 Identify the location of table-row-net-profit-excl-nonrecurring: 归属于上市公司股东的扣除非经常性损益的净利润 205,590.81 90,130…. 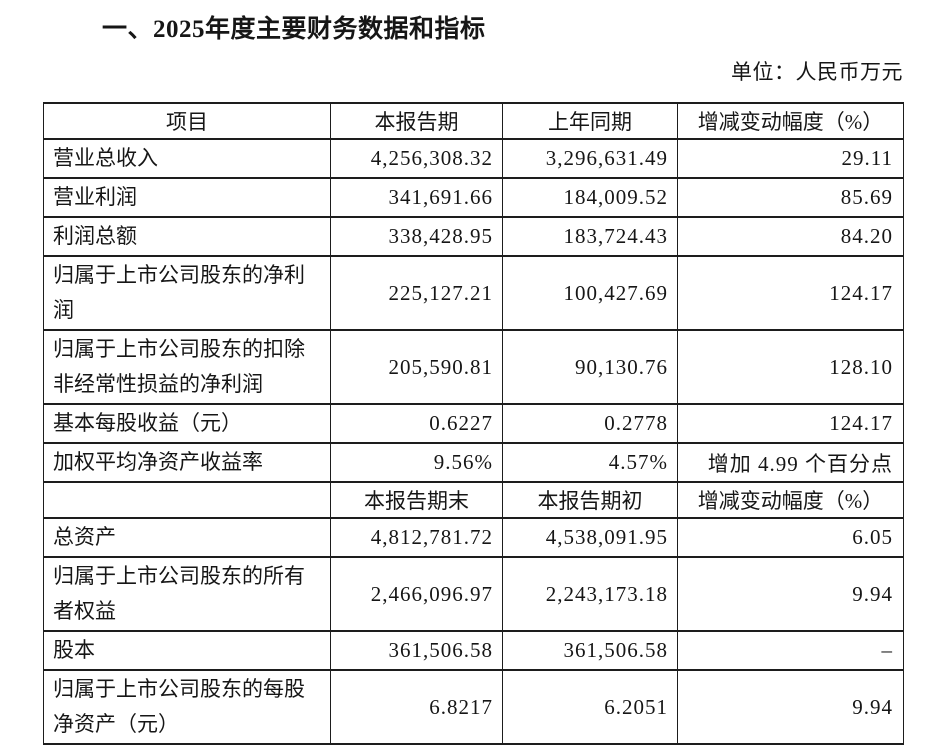
(473, 367).